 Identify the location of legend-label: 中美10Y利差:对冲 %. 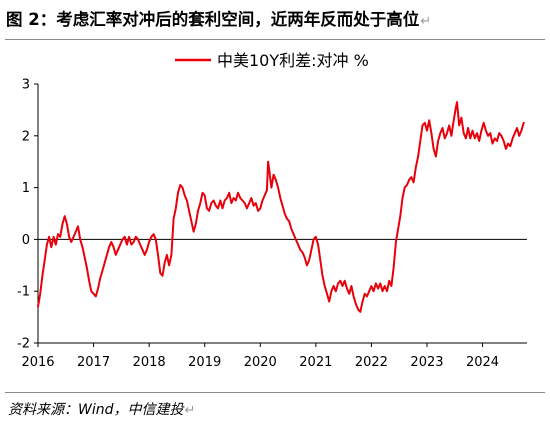
(293, 60).